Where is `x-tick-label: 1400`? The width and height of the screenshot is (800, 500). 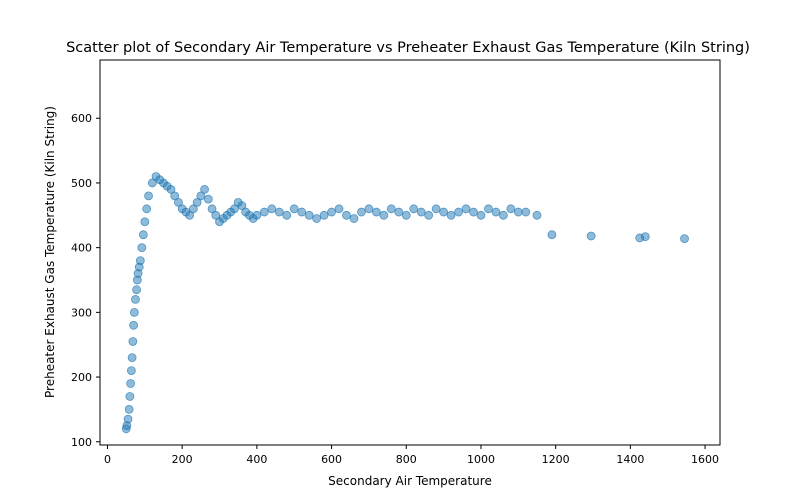 x-tick-label: 1400 is located at coordinates (630, 459).